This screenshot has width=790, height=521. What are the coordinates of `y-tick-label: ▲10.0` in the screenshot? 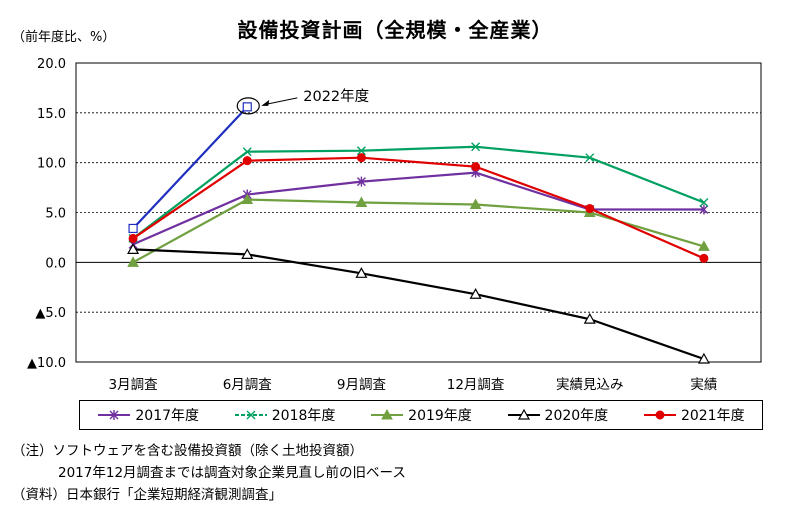 It's located at (46, 363).